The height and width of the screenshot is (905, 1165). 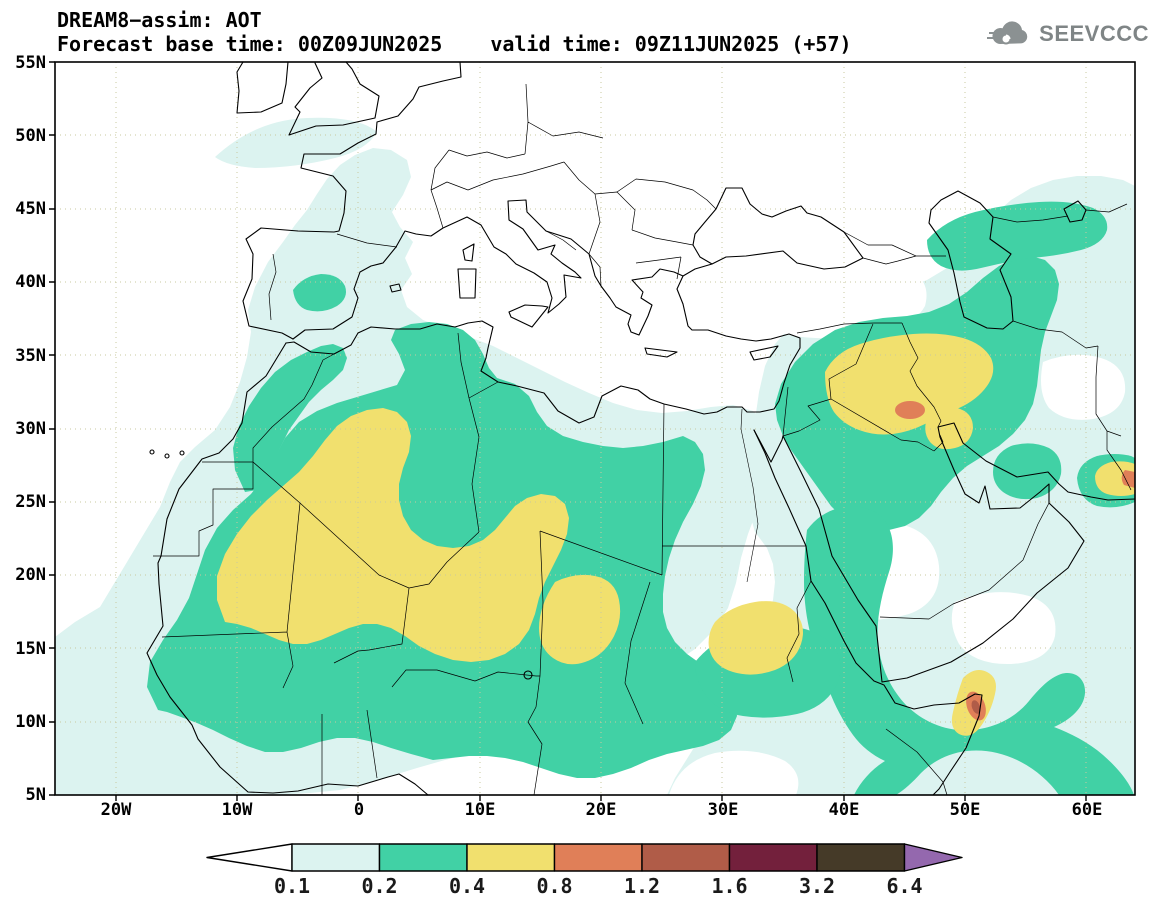 I want to click on colorbar-label: 0.4, so click(x=467, y=886).